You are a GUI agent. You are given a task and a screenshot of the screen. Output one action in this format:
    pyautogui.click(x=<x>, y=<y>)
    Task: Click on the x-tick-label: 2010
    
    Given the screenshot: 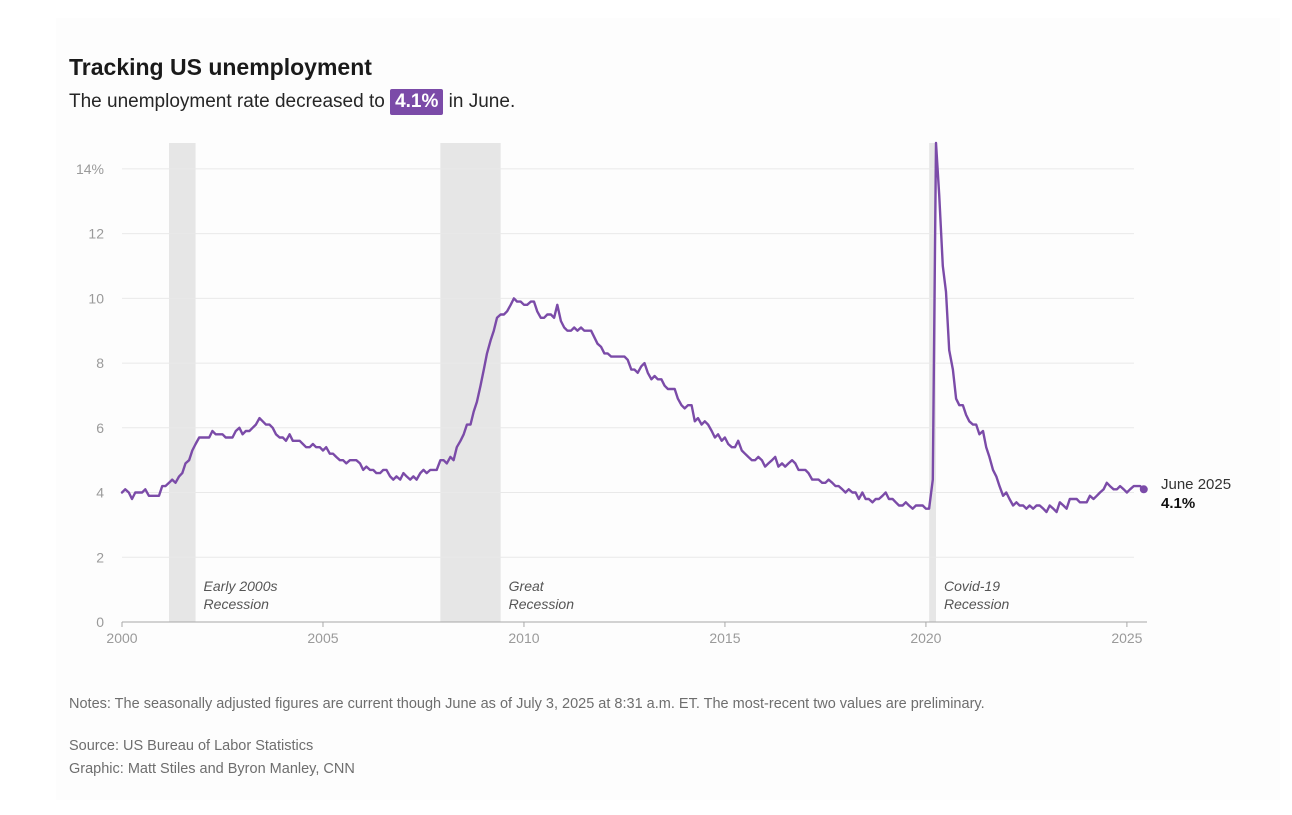 What is the action you would take?
    pyautogui.click(x=523, y=638)
    